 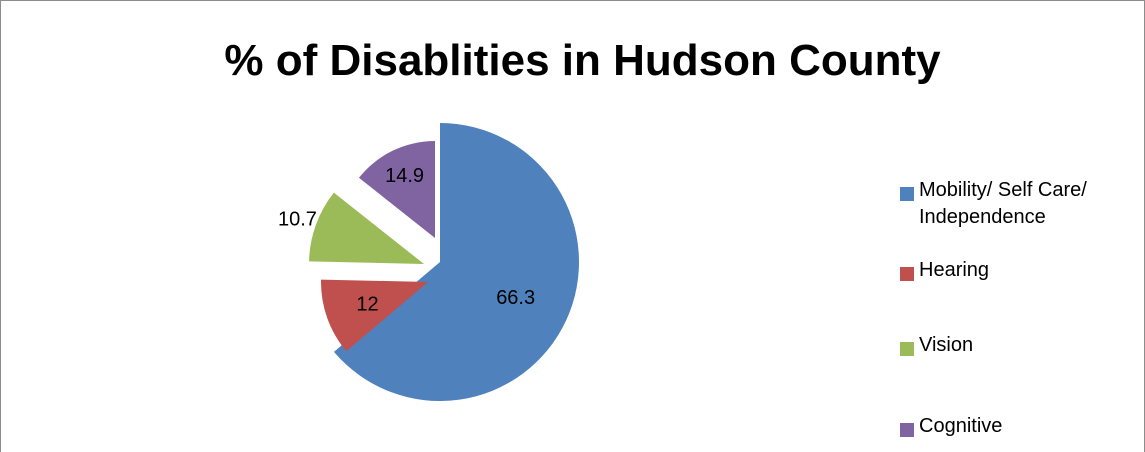 I want to click on legend-label-hearing: Hearing, so click(x=954, y=270).